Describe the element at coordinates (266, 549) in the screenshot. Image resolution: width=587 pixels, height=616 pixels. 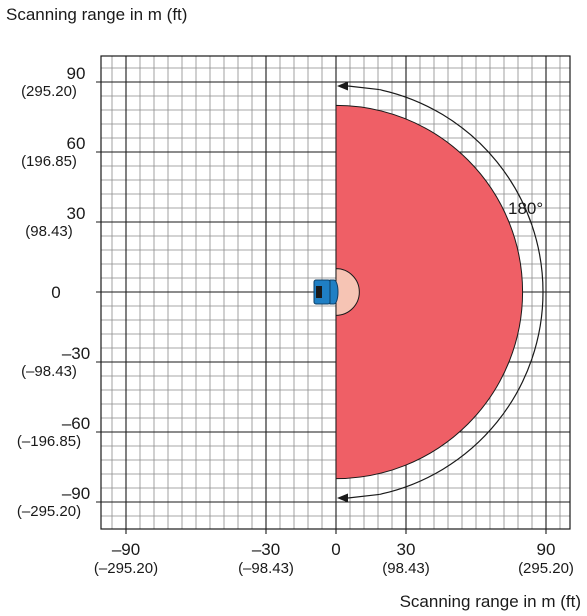
I see `x-tick-label-m: –30` at that location.